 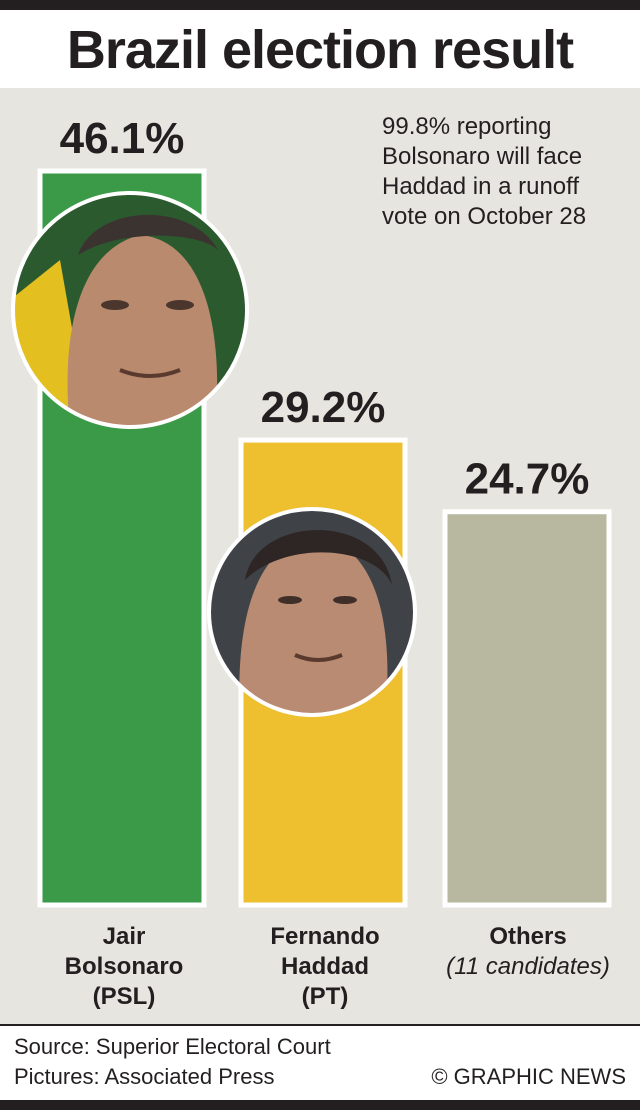 What do you see at coordinates (325, 936) in the screenshot?
I see `candidate-name-line: Fernando` at bounding box center [325, 936].